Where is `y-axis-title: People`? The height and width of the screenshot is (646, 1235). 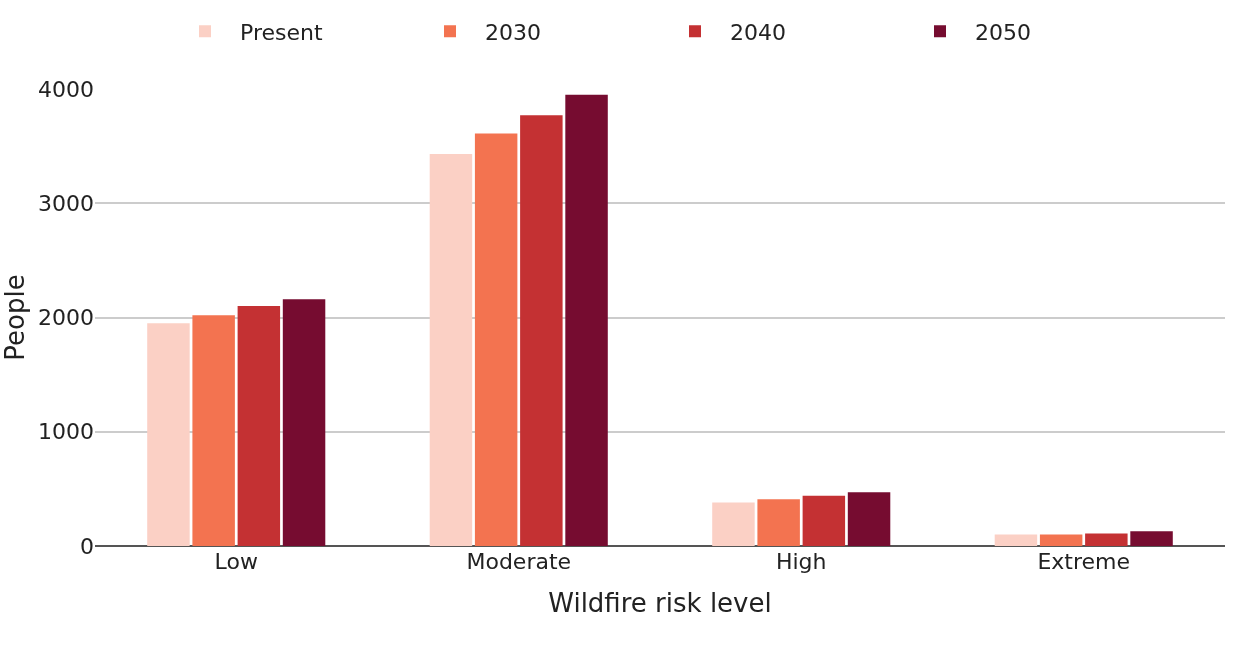
y-axis-title: People is located at coordinates (15, 317).